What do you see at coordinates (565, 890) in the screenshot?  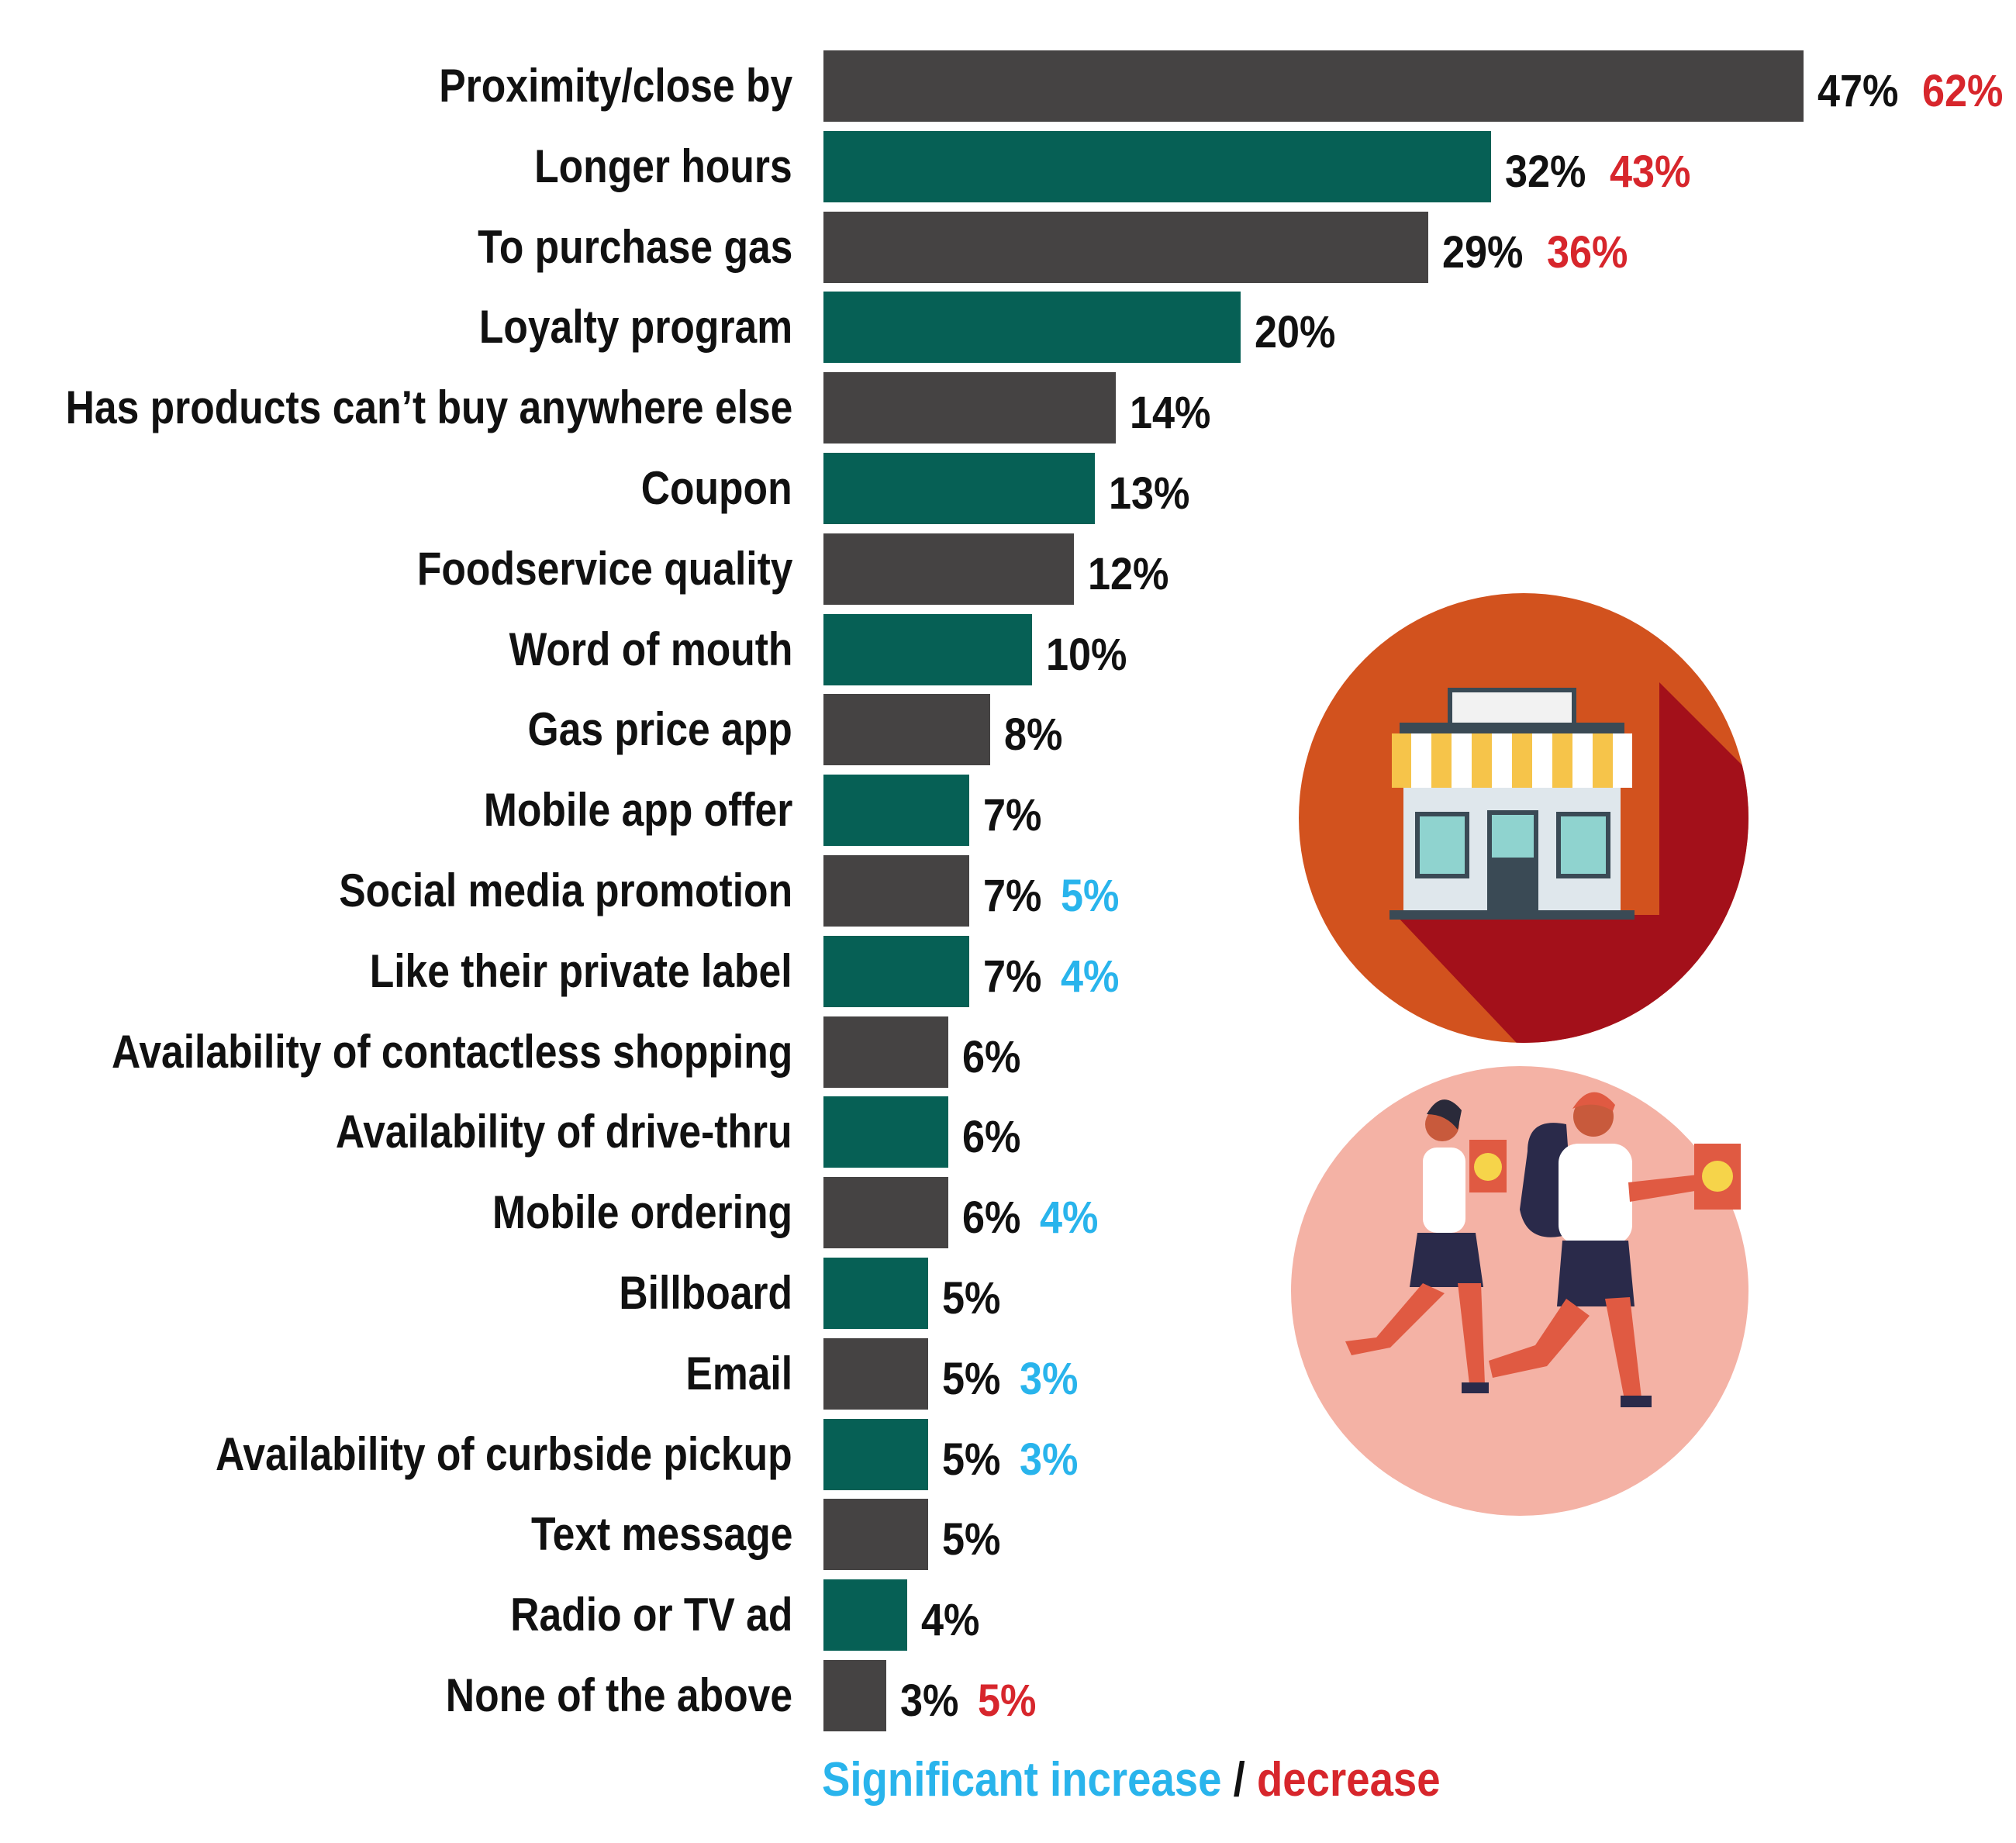 I see `category-label: Social media promotion` at bounding box center [565, 890].